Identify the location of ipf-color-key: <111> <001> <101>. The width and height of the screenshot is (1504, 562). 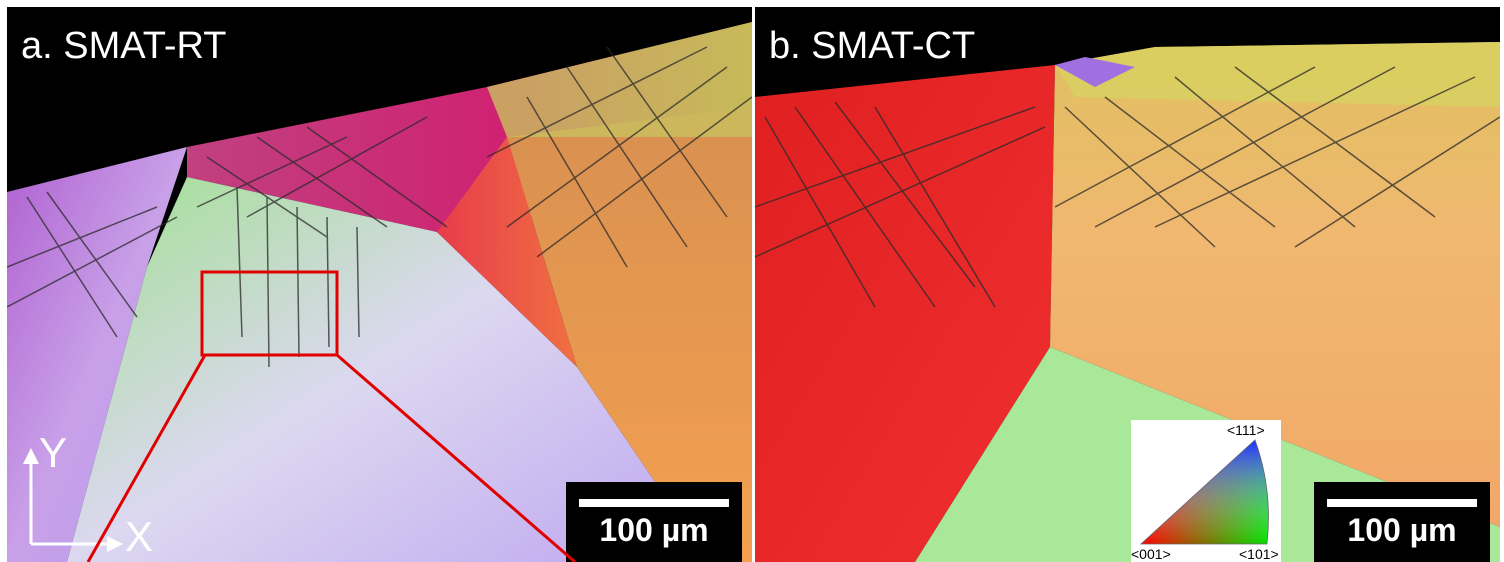
(1206, 491).